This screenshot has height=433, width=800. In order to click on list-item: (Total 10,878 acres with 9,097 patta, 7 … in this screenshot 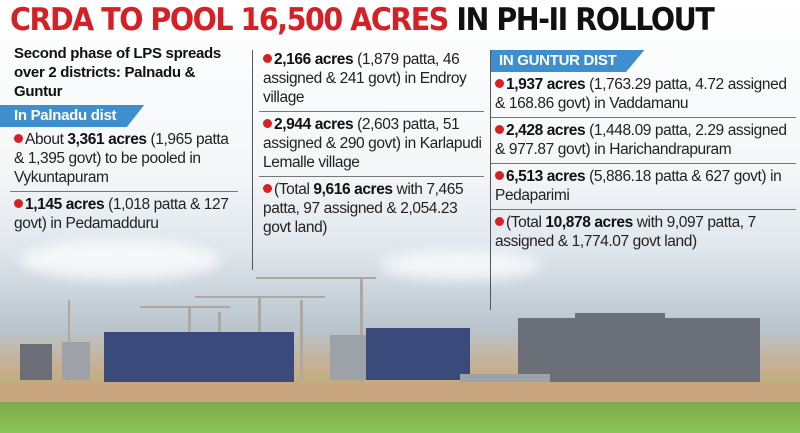, I will do `click(625, 232)`.